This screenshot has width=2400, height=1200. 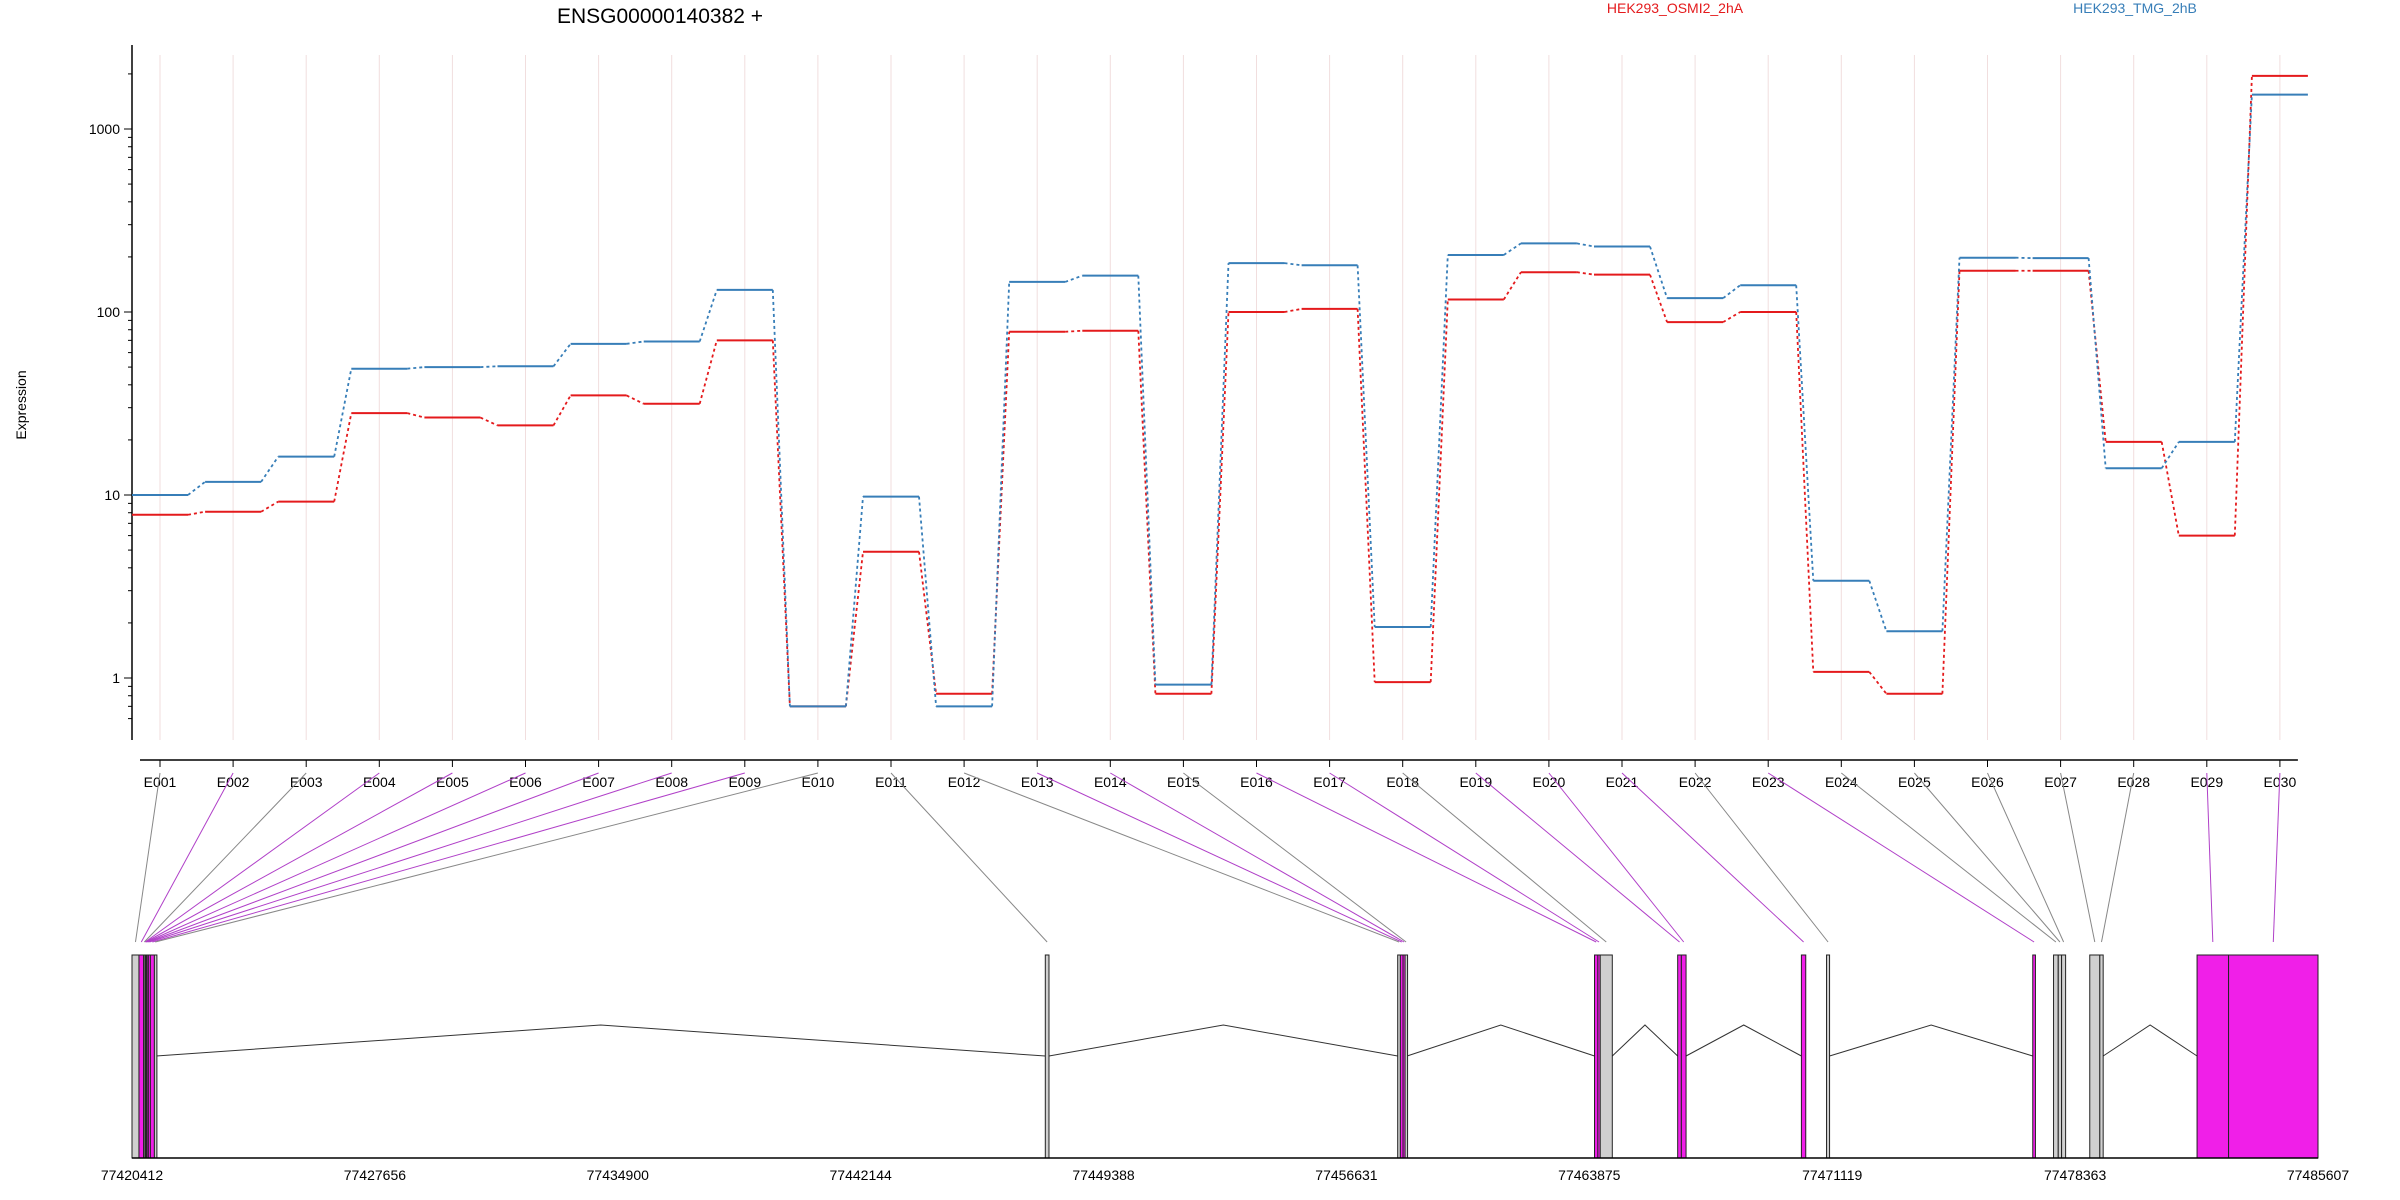 I want to click on x-tick-label-e017: E017, so click(x=1329, y=782).